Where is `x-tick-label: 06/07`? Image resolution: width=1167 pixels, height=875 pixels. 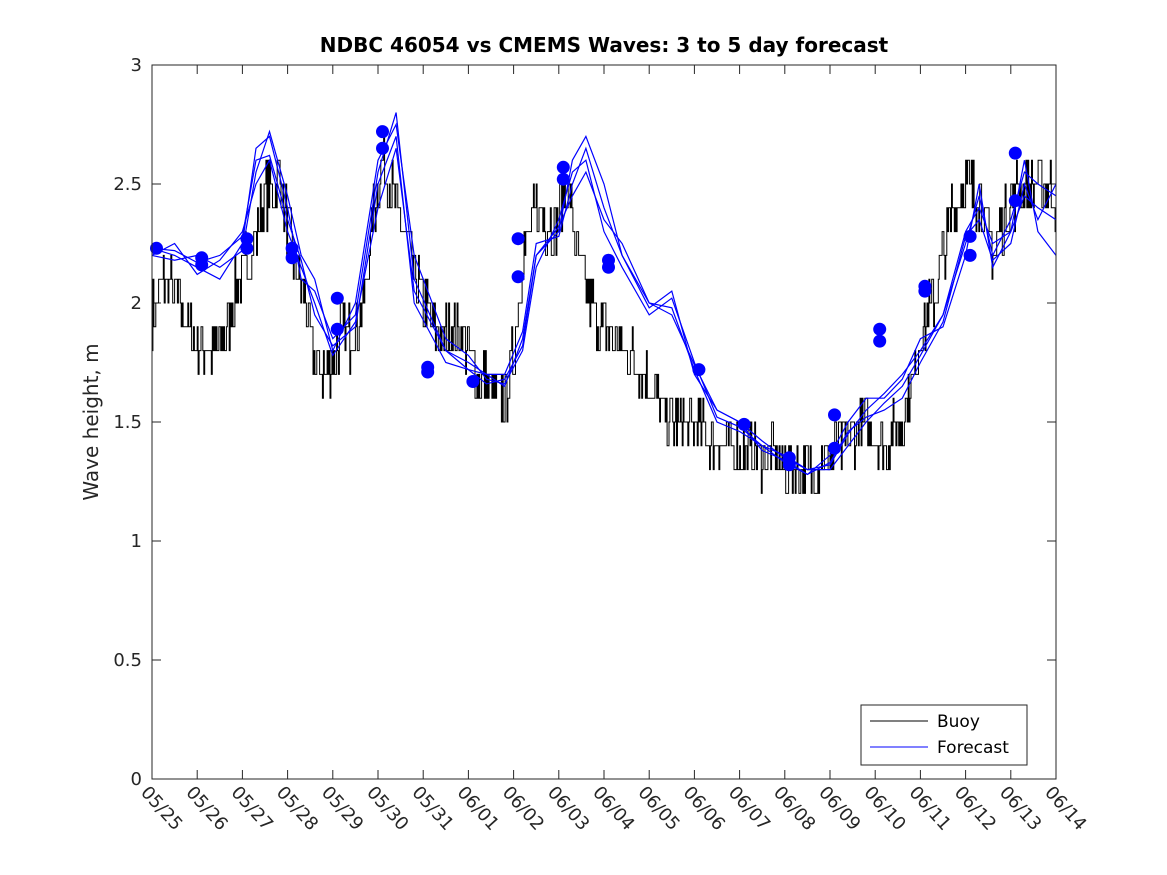
x-tick-label: 06/07 is located at coordinates (749, 808).